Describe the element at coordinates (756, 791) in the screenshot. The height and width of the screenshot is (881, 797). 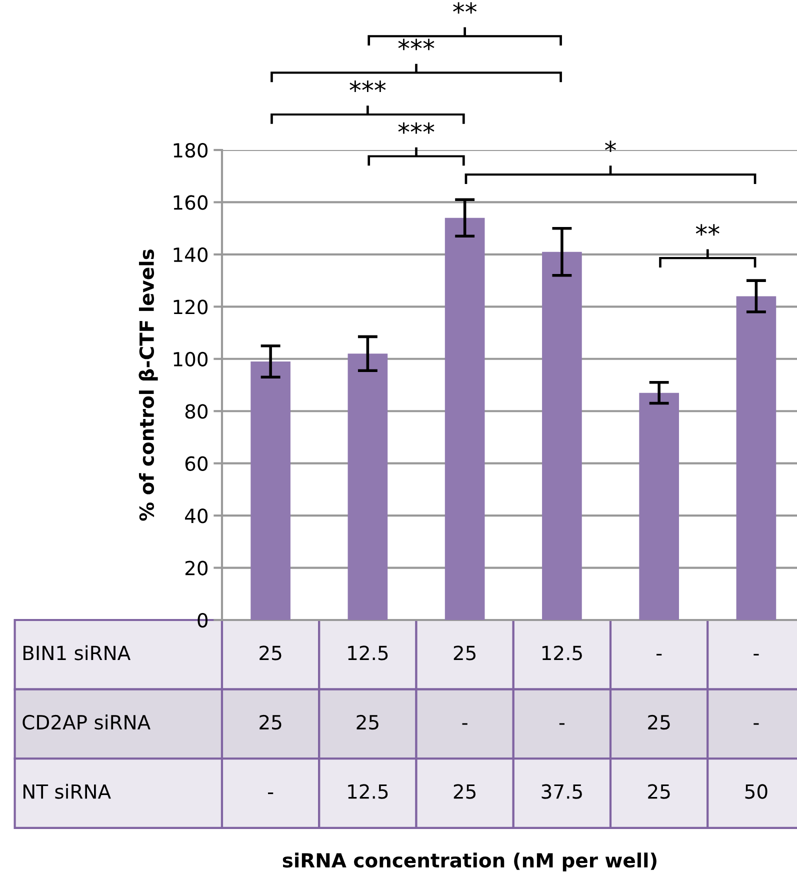
I see `text: 50` at that location.